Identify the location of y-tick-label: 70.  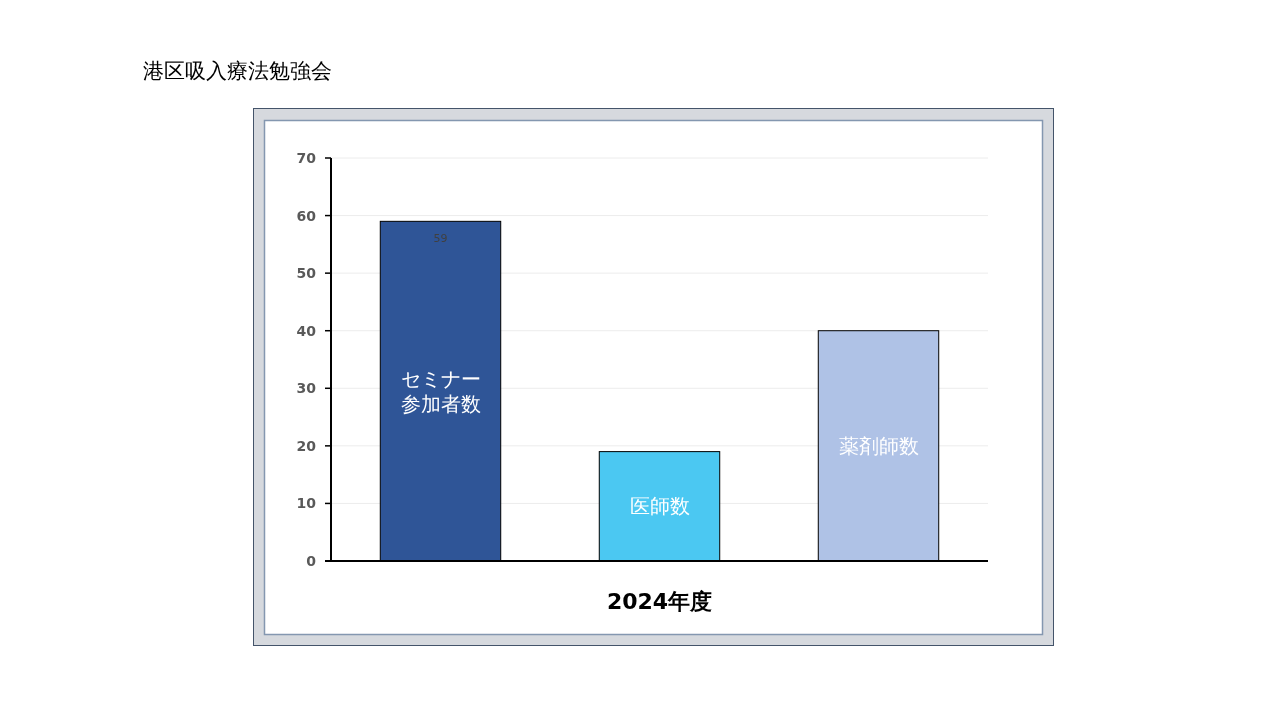
(306, 158).